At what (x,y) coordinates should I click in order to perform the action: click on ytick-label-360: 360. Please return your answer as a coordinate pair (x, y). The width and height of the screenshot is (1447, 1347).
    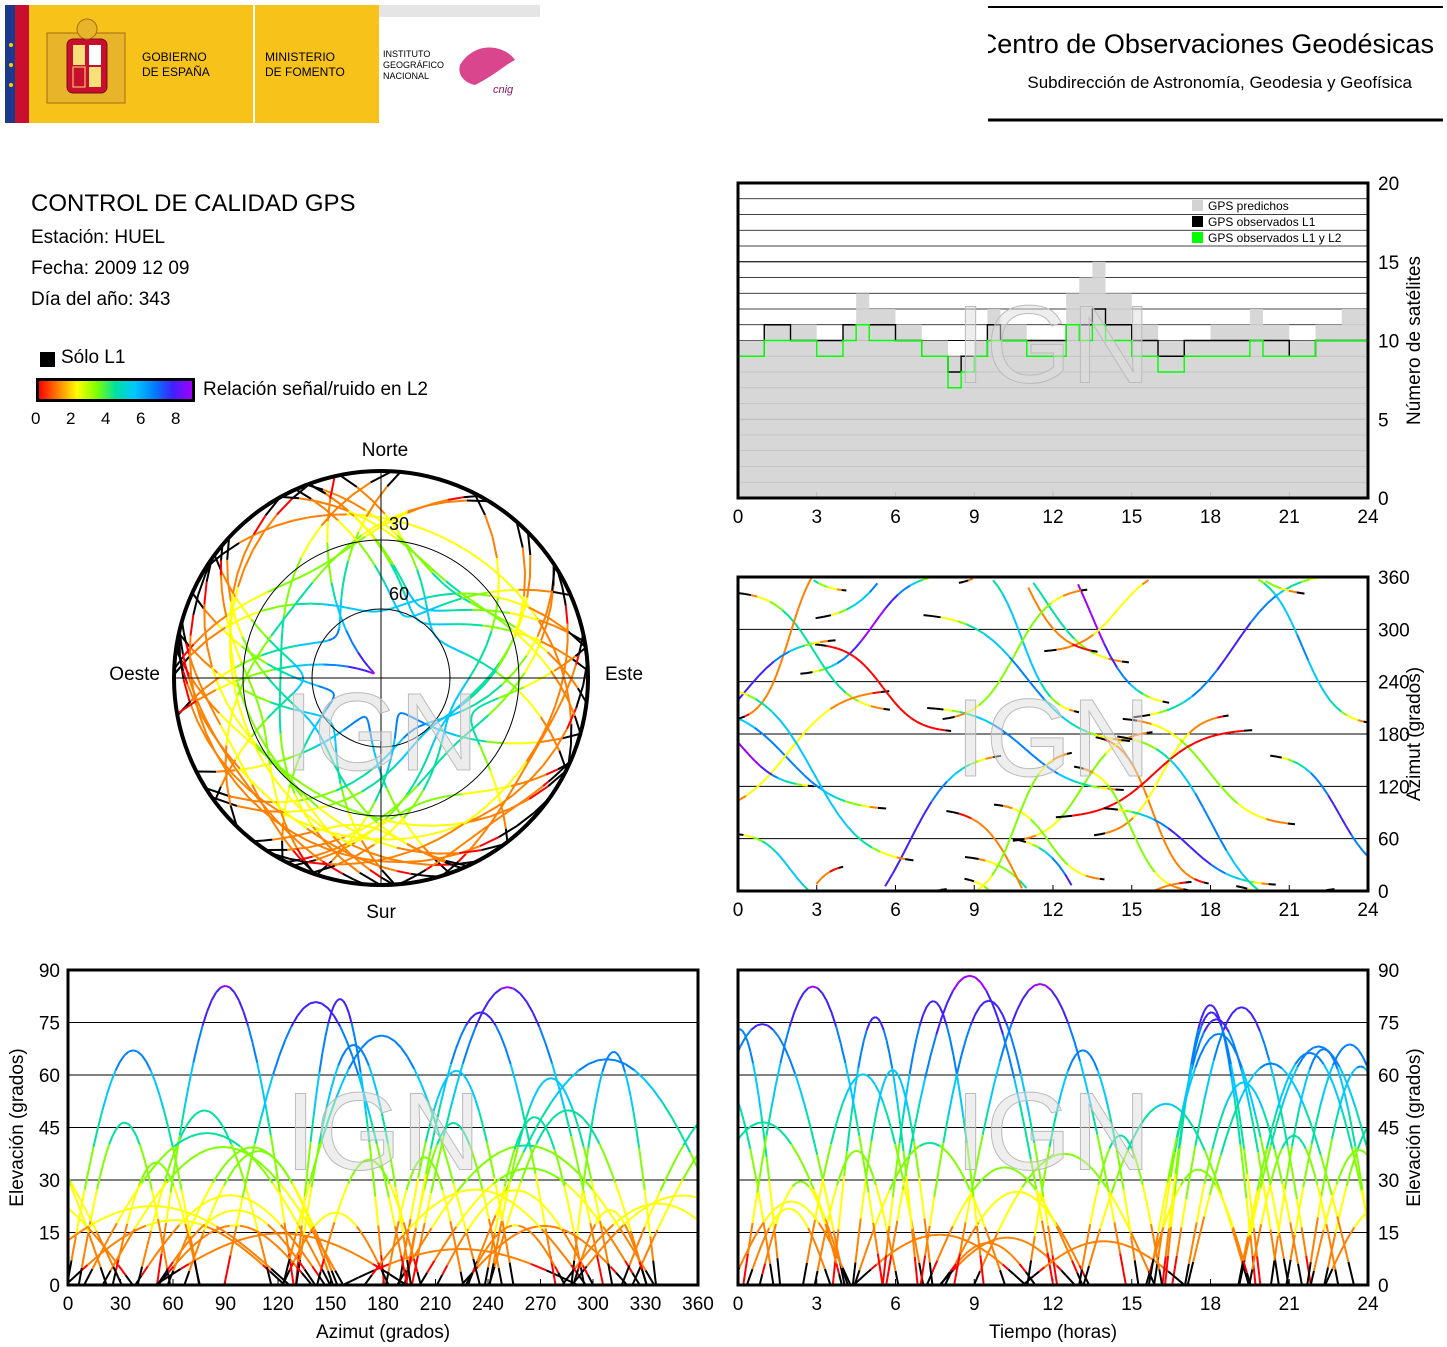
    Looking at the image, I should click on (1394, 578).